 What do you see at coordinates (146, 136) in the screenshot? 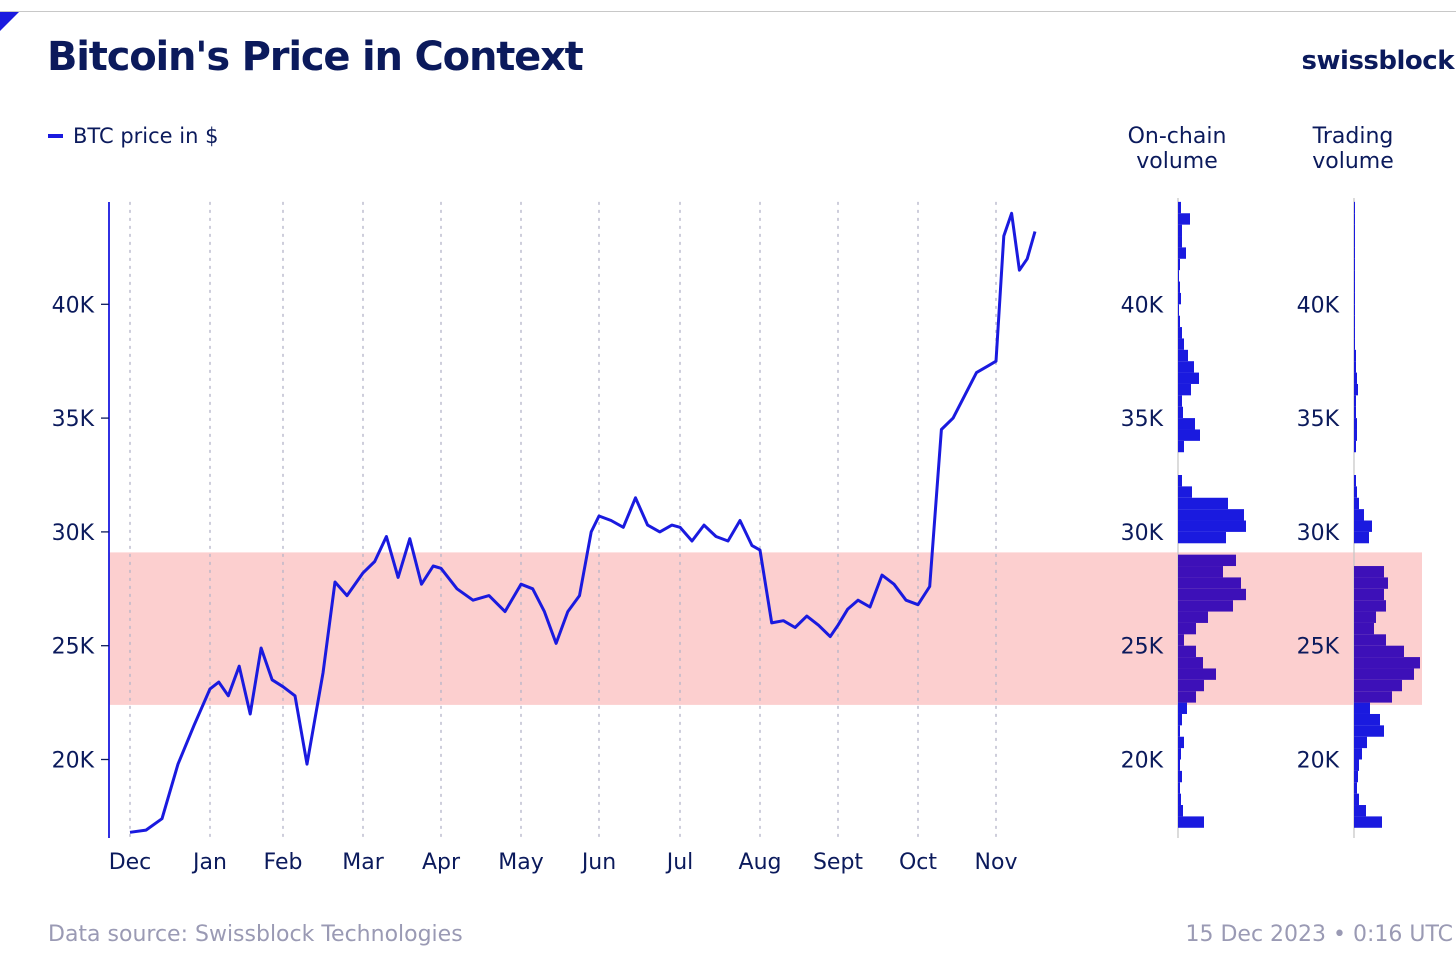
I see `legend-label: BTC price in $` at bounding box center [146, 136].